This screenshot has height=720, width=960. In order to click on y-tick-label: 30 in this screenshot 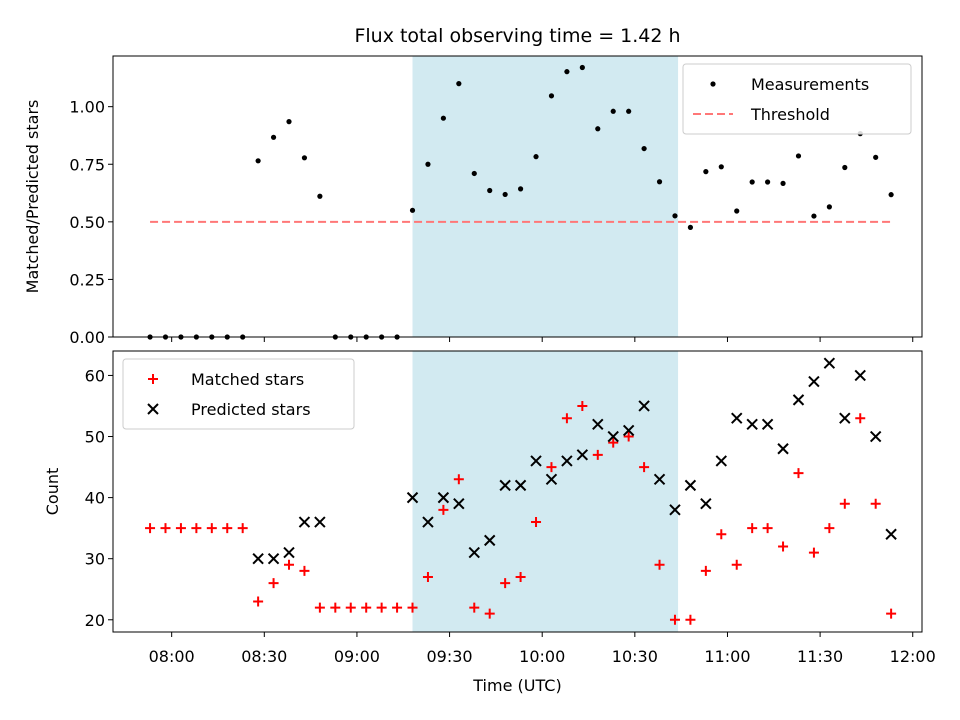, I will do `click(95, 559)`.